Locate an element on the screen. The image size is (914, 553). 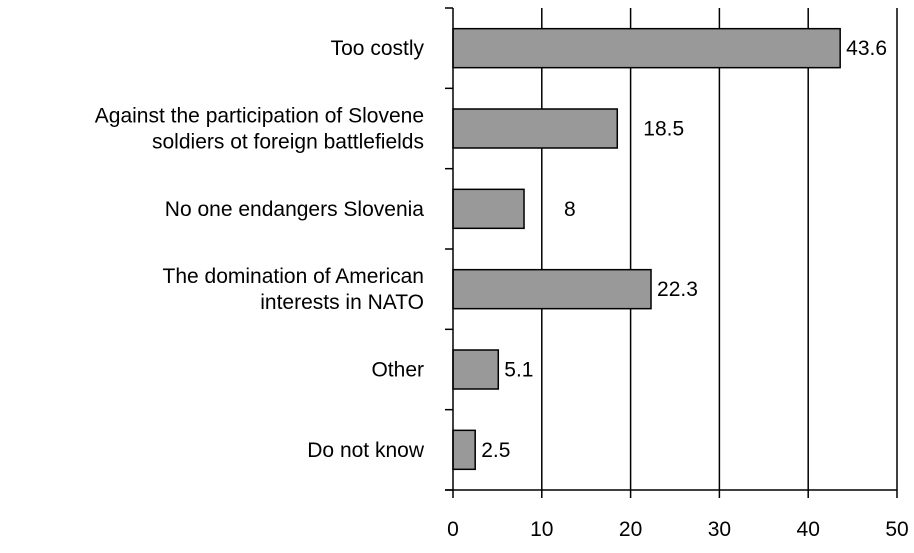
category-label-3-line-0: The domination of American is located at coordinates (293, 276).